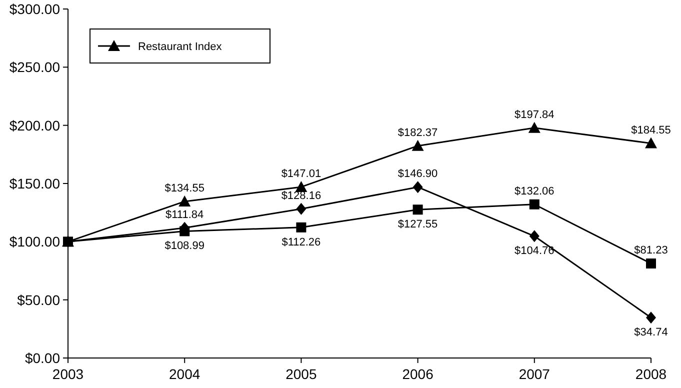  What do you see at coordinates (534, 251) in the screenshot?
I see `data-label: $104.76` at bounding box center [534, 251].